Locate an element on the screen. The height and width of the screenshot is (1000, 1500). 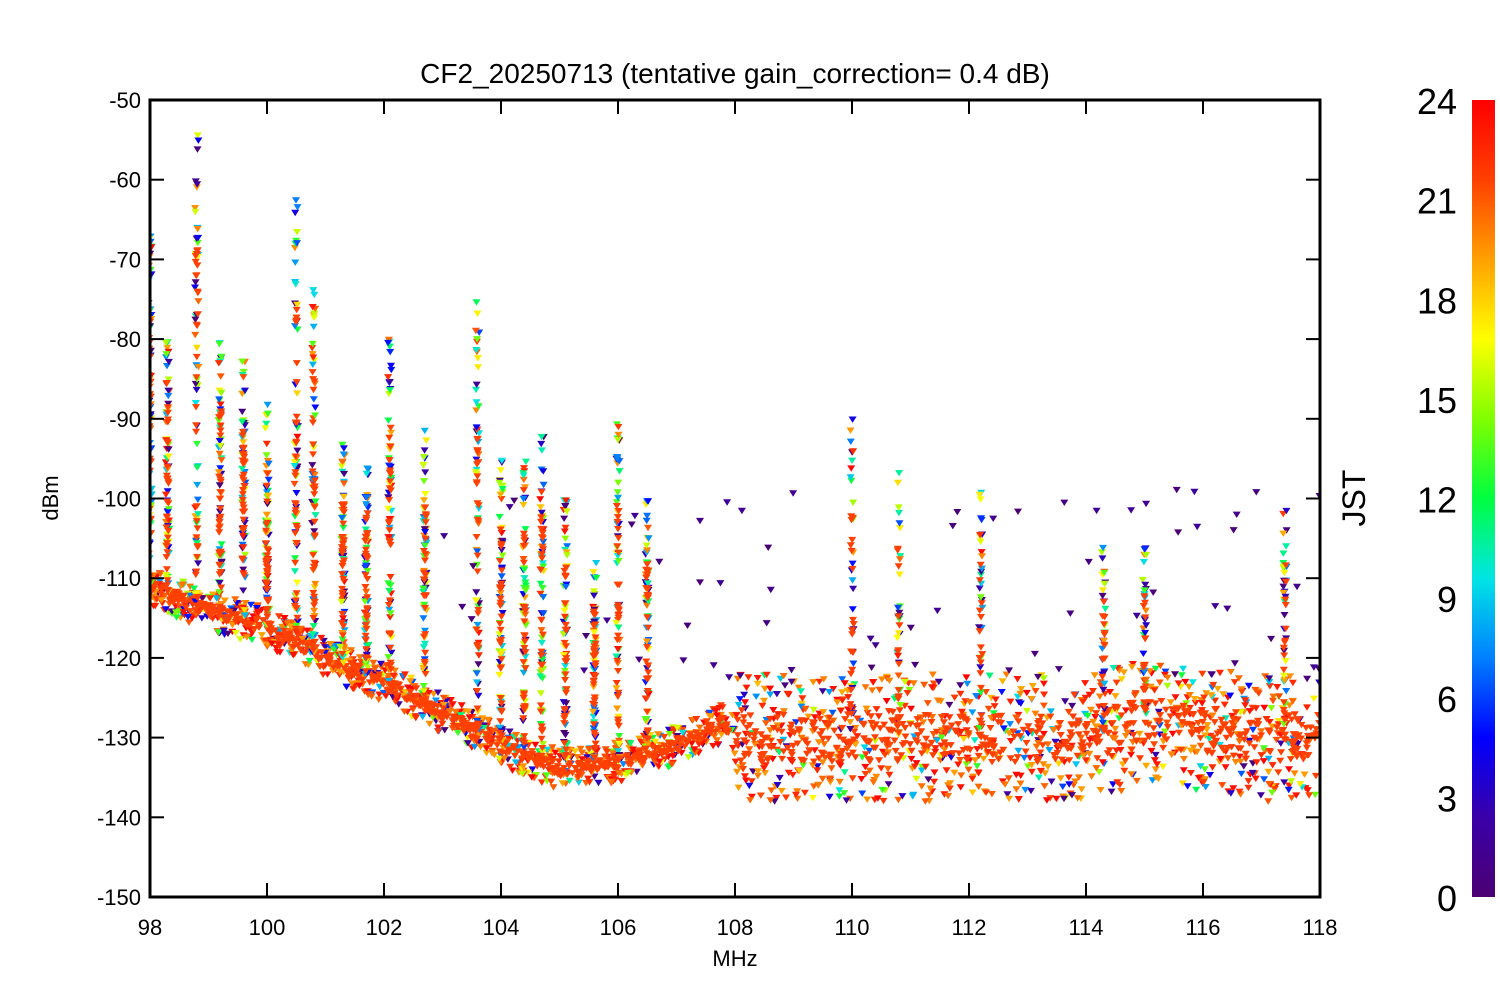
y-tick-label: -150 is located at coordinates (119, 897).